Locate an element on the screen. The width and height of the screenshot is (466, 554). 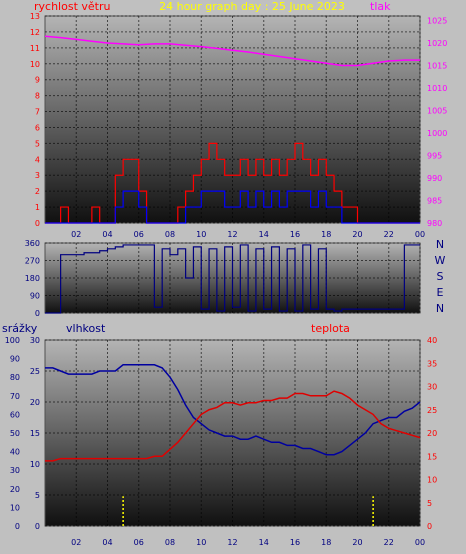
humidity-axis-label: vlhkost is located at coordinates (86, 328).